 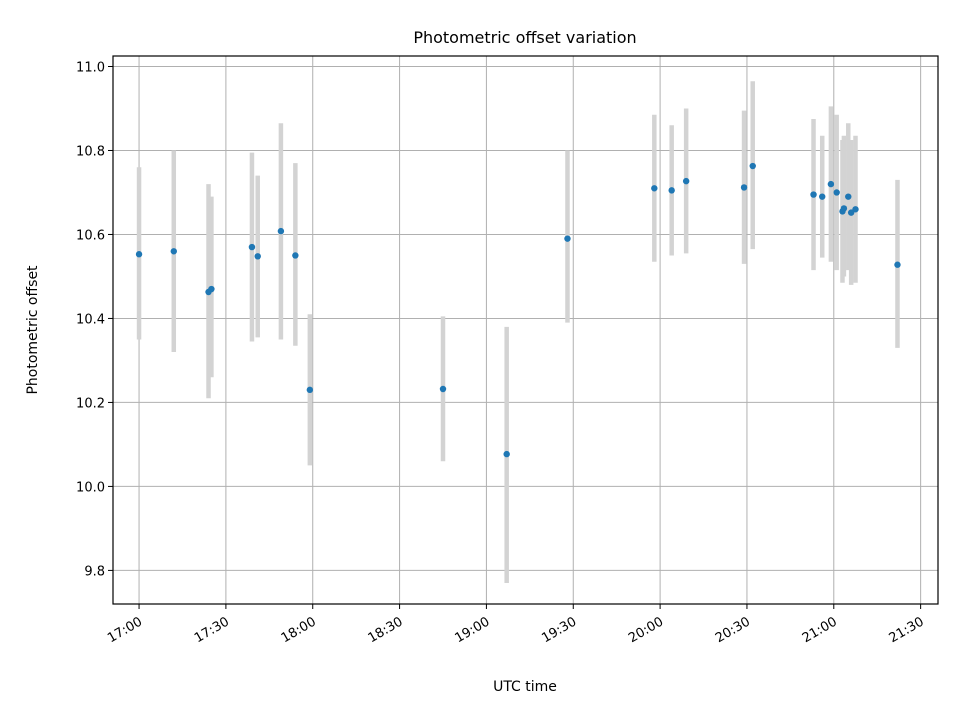 What do you see at coordinates (94, 571) in the screenshot?
I see `y-tick-label: 9.8` at bounding box center [94, 571].